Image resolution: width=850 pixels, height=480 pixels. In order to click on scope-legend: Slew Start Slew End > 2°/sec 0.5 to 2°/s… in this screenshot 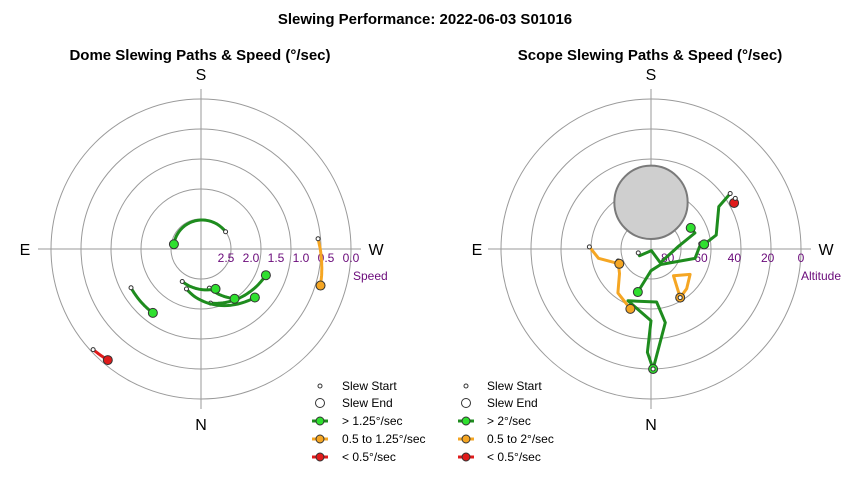, I will do `click(506, 421)`.